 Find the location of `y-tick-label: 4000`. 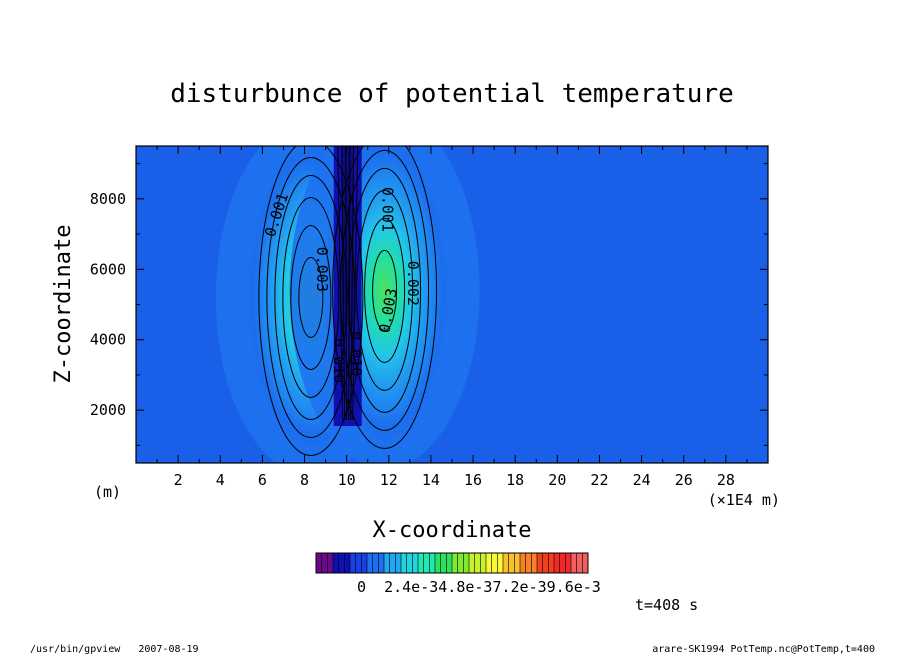

y-tick-label: 4000 is located at coordinates (108, 340).